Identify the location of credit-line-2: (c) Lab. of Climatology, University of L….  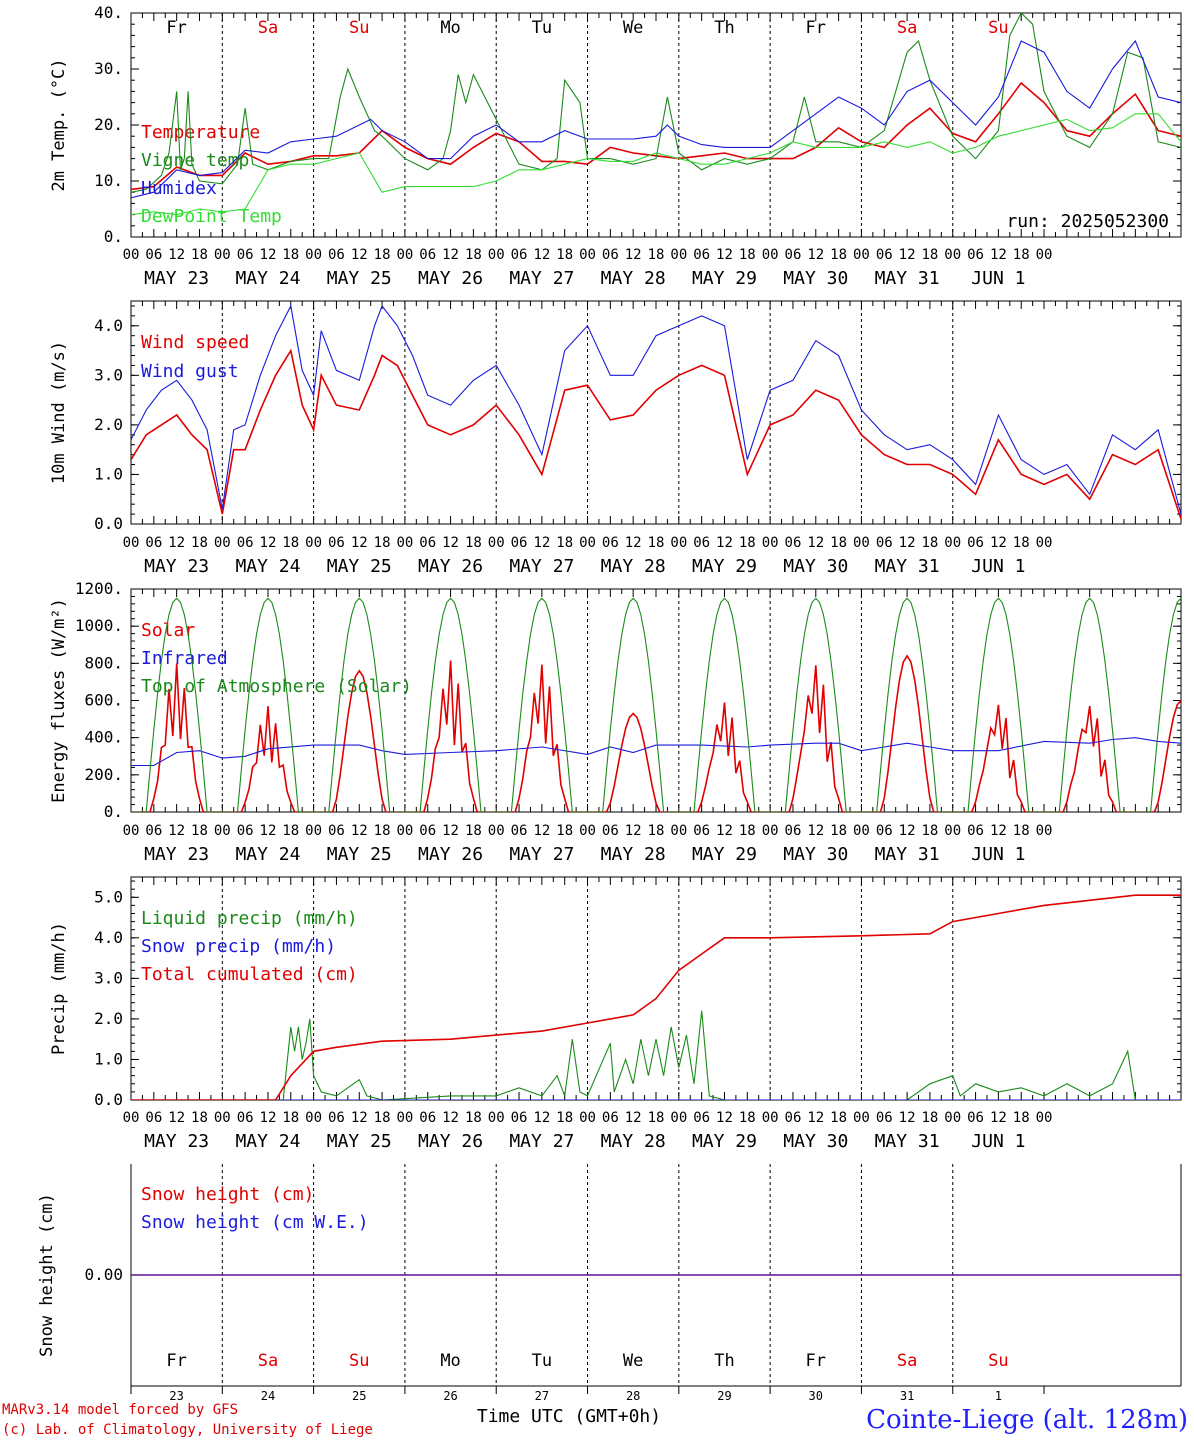
(187, 1430).